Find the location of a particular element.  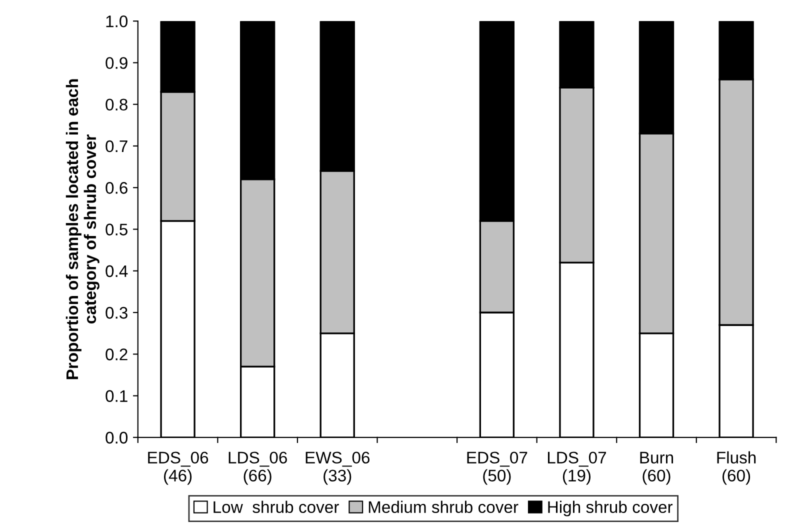

legend-label: Medium shrub cover is located at coordinates (443, 507).